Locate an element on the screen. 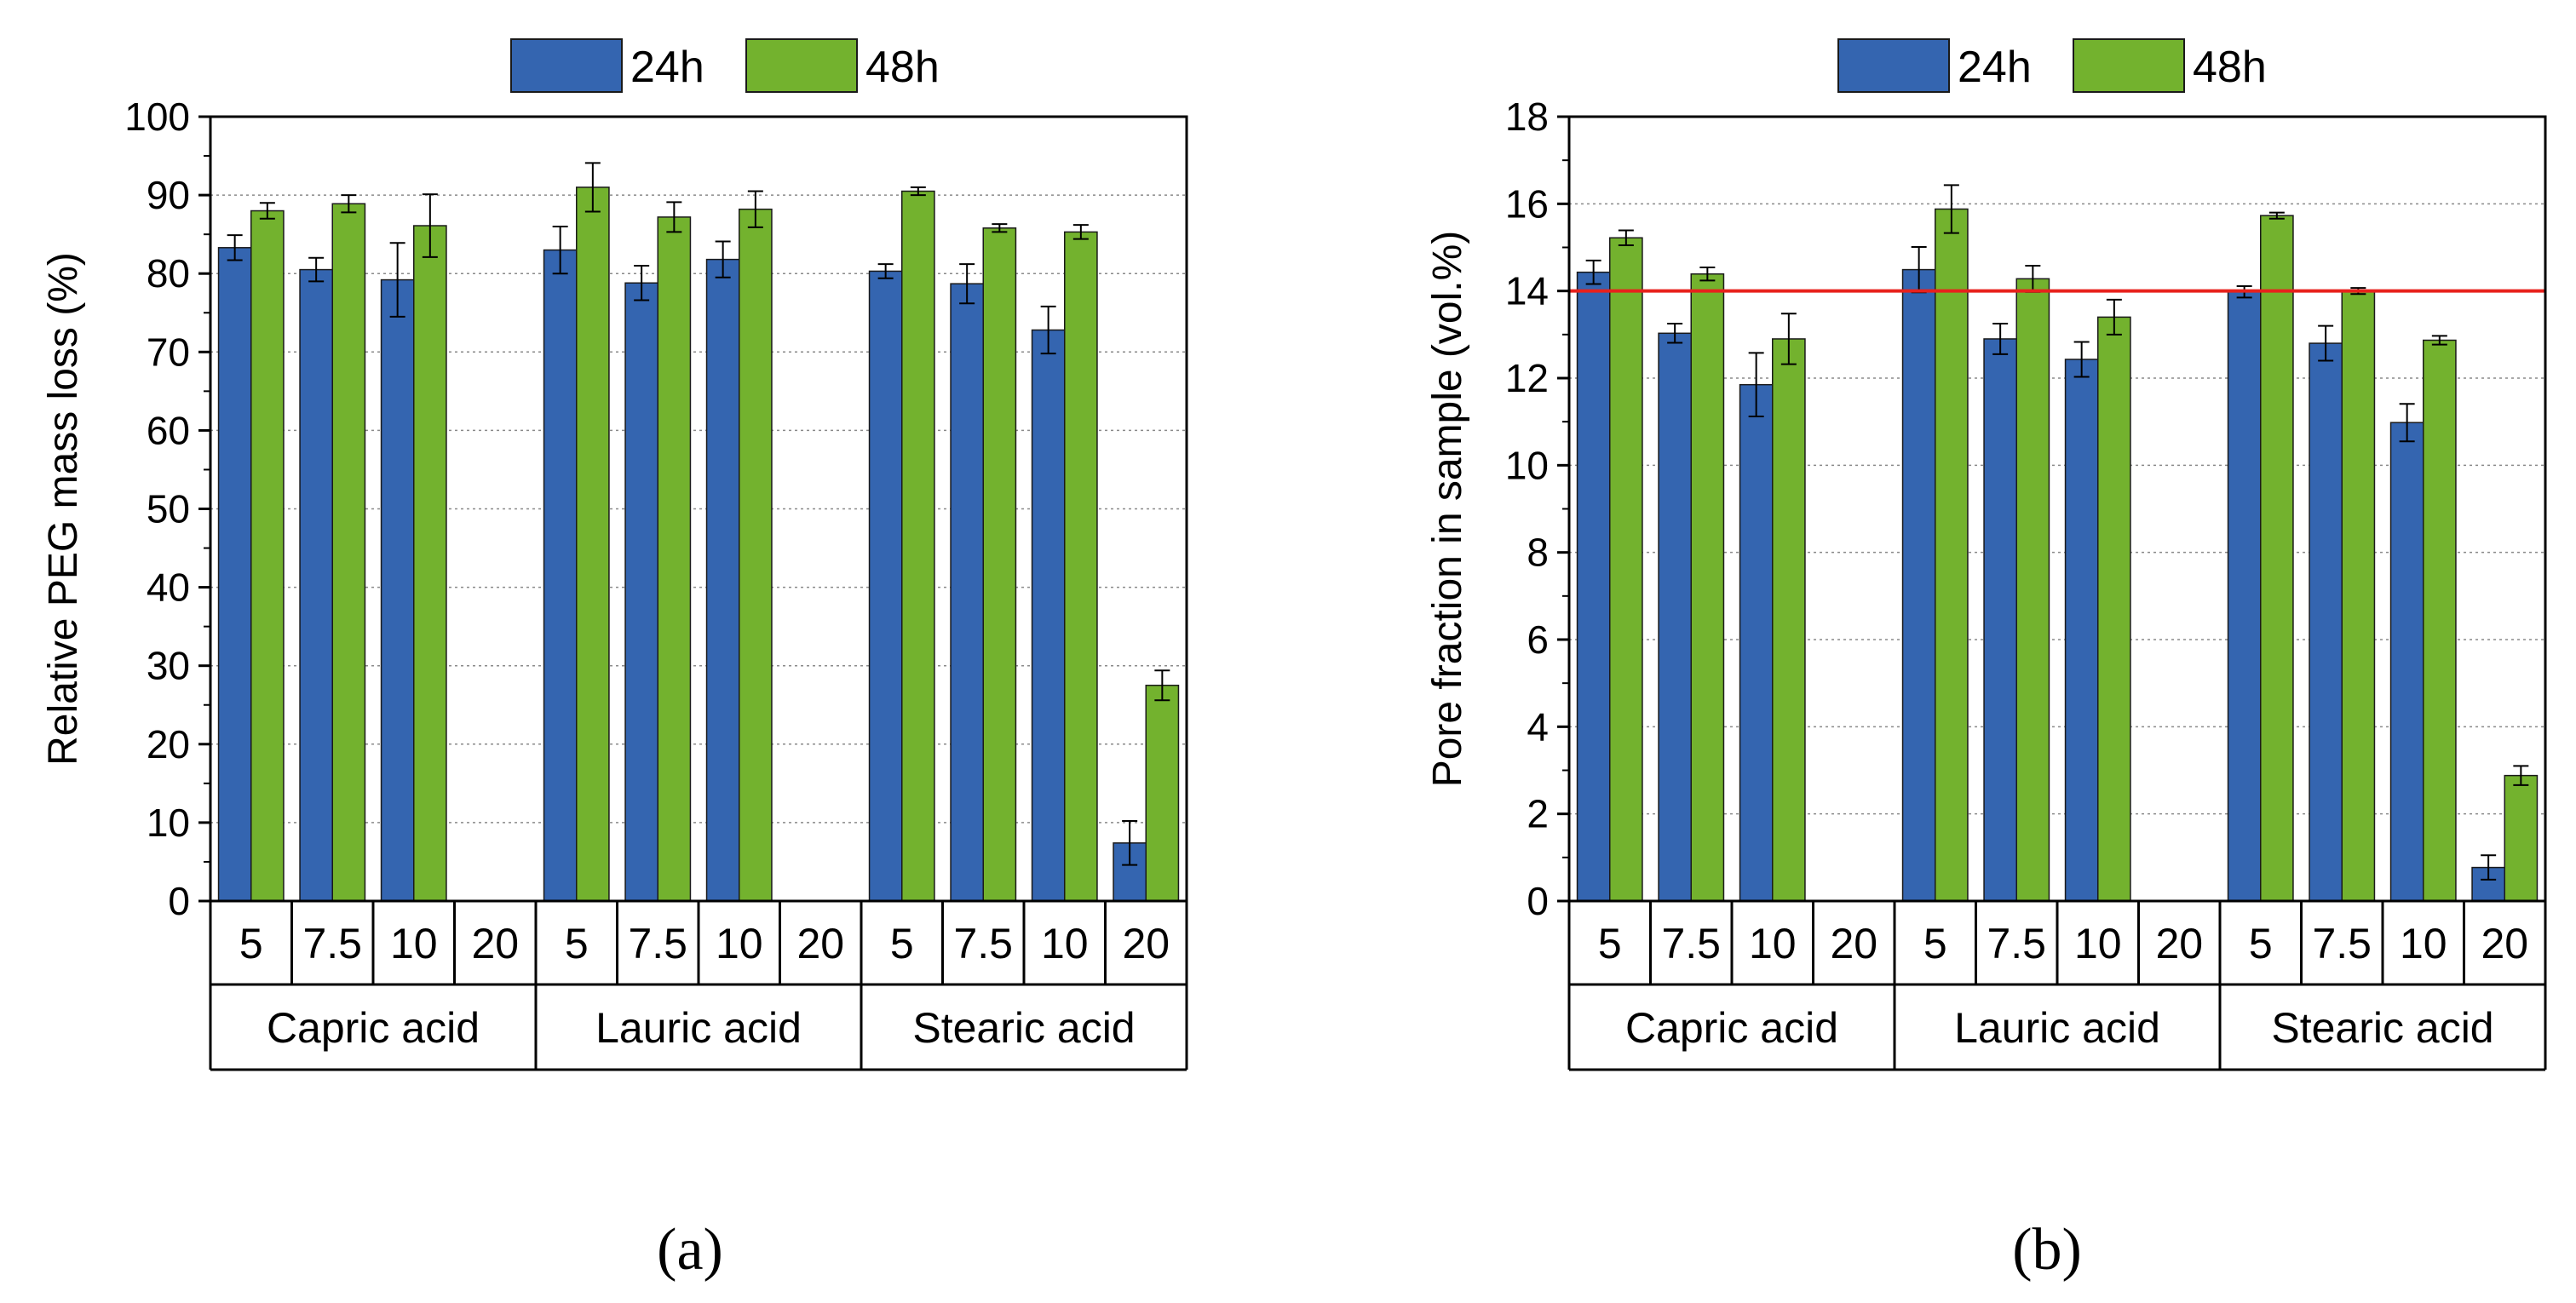 Image resolution: width=2576 pixels, height=1303 pixels. legend-label-48h: 48h is located at coordinates (2230, 67).